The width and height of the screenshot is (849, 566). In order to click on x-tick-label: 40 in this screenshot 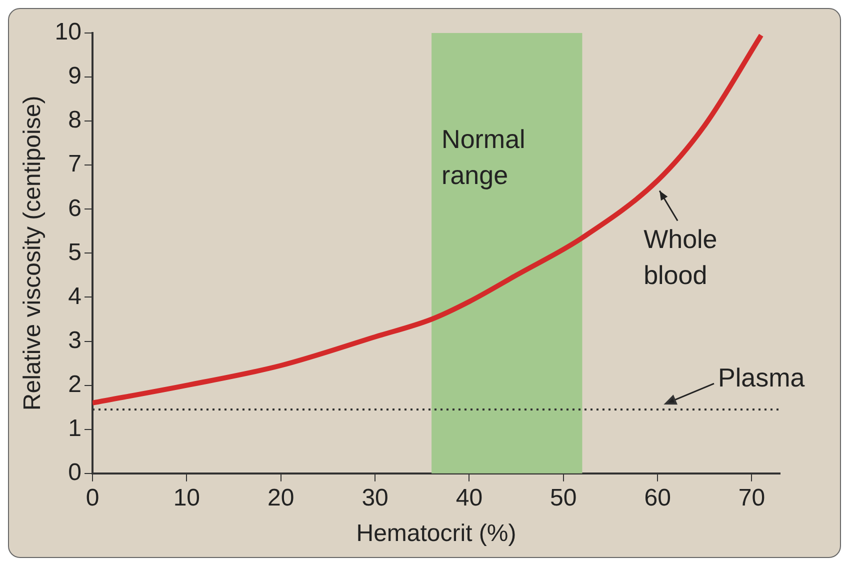, I will do `click(469, 498)`.